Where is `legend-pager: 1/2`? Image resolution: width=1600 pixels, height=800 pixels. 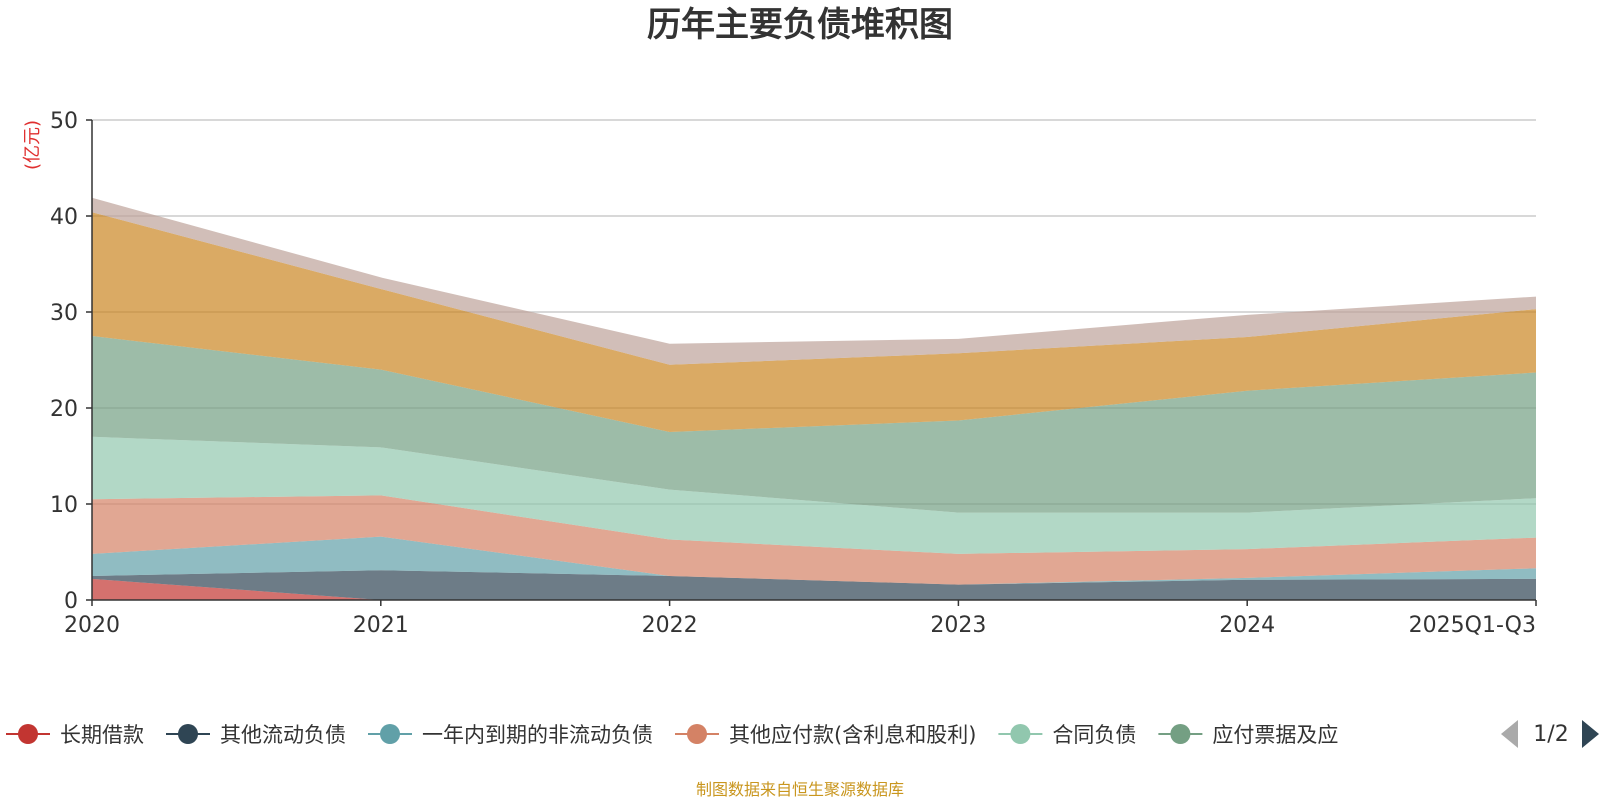 legend-pager: 1/2 is located at coordinates (1550, 734).